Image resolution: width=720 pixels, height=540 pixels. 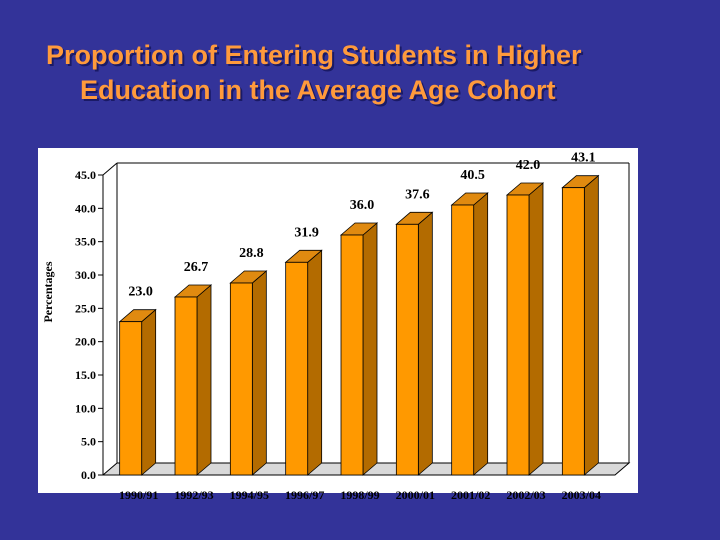 I want to click on data-label: 37.6, so click(x=417, y=194).